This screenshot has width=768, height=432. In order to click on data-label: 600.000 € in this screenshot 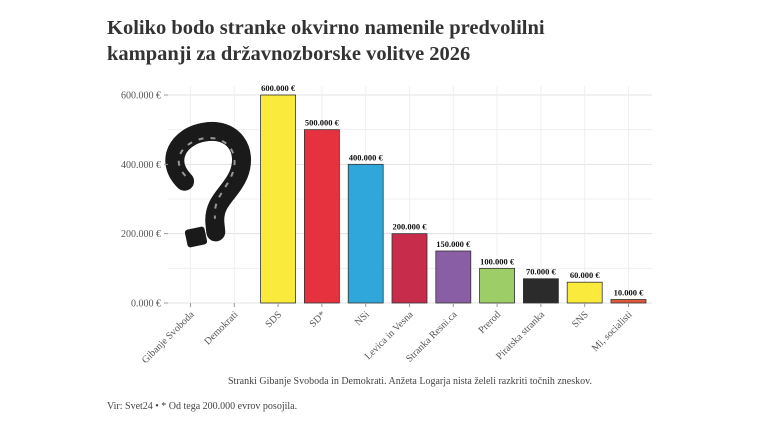, I will do `click(278, 88)`.